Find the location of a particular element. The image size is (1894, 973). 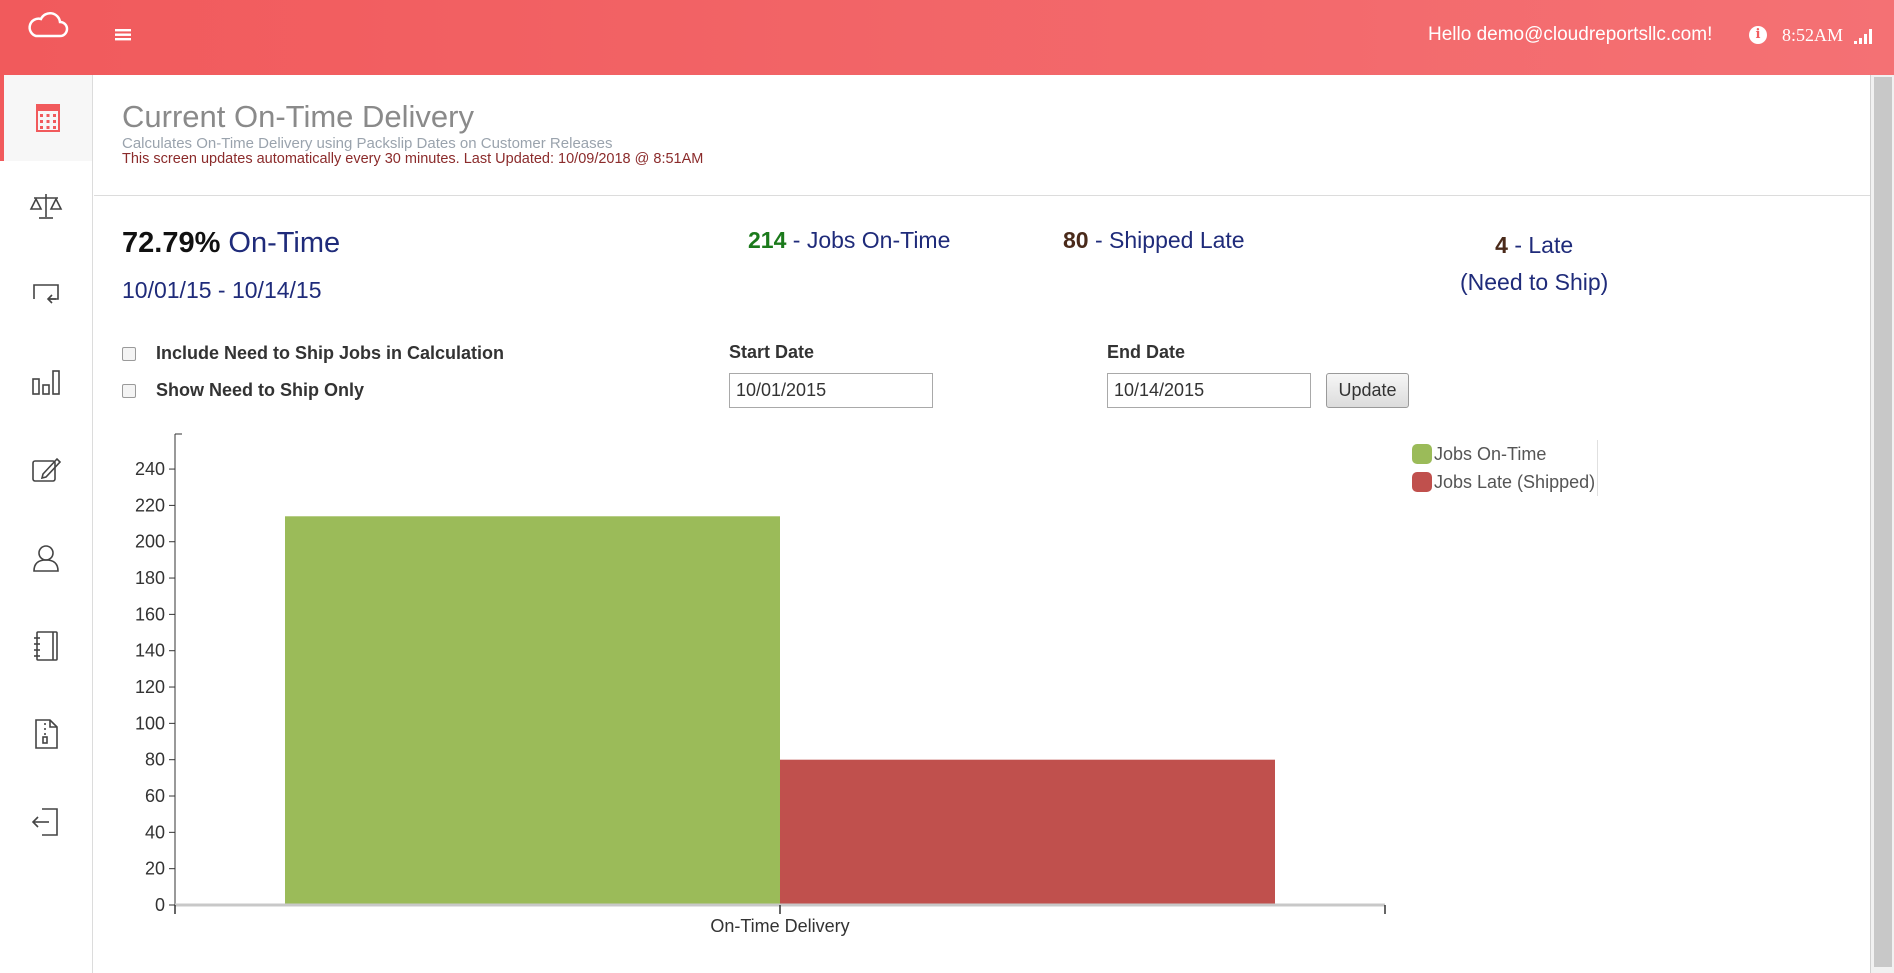

late-count: 4 is located at coordinates (1501, 245).